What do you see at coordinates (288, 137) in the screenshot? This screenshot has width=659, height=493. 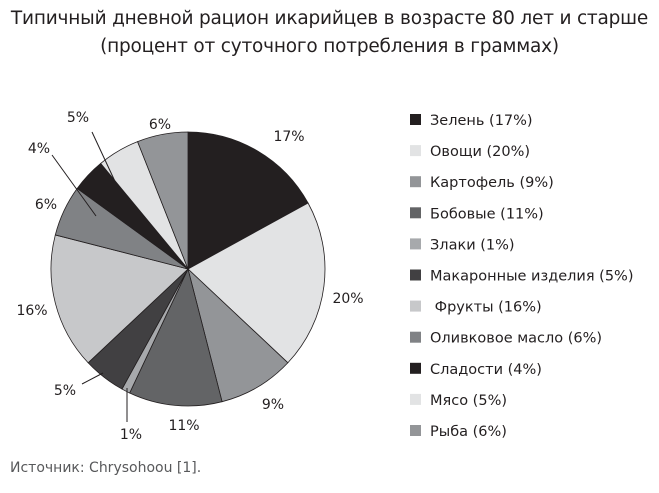 I see `slice-label: 17%` at bounding box center [288, 137].